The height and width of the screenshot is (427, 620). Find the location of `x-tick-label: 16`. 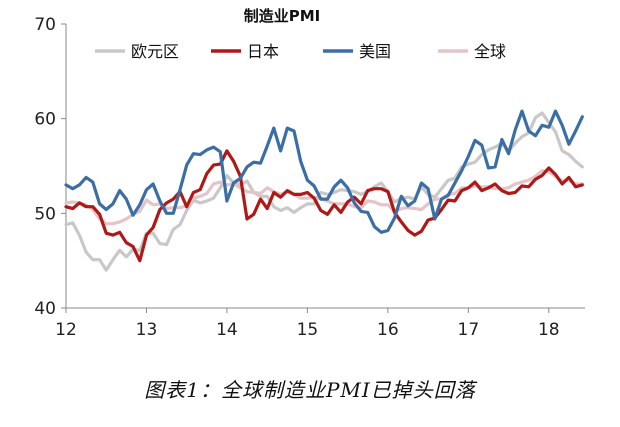

x-tick-label: 16 is located at coordinates (388, 330).